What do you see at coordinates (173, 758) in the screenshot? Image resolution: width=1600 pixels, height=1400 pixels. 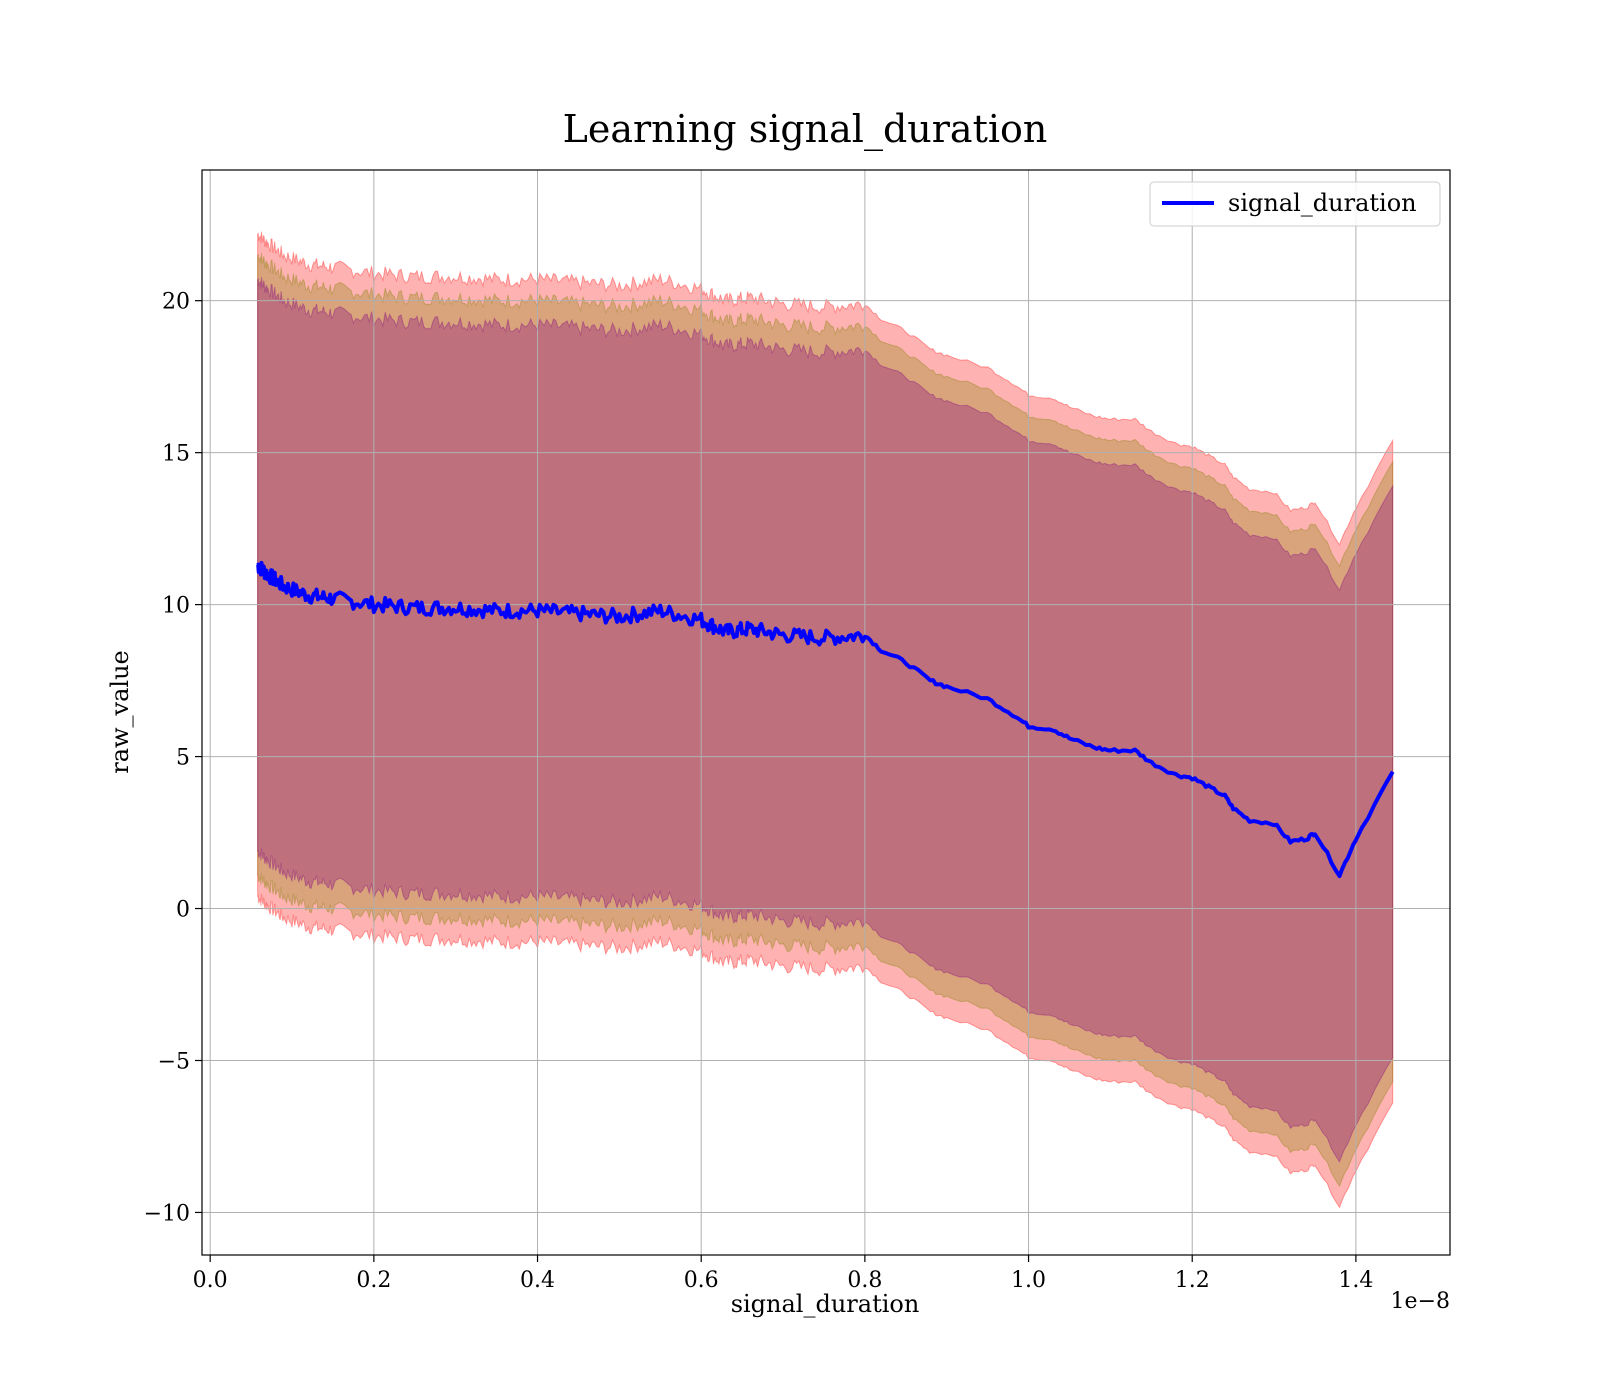 I see `y-axis-ticks: −10 −5 0 5 10 15 20` at bounding box center [173, 758].